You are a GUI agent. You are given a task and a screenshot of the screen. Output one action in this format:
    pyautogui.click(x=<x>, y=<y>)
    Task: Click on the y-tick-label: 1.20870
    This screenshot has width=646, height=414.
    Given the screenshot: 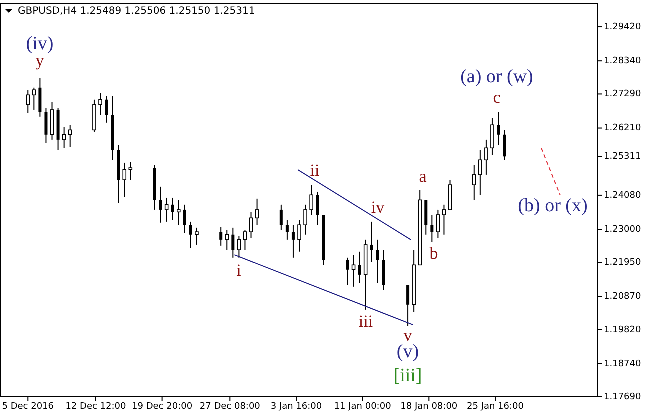 What is the action you would take?
    pyautogui.click(x=623, y=297)
    